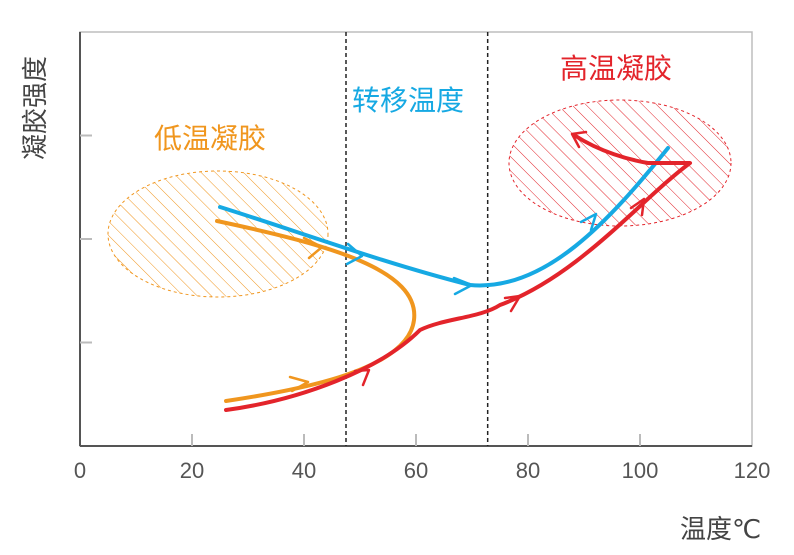  Describe the element at coordinates (752, 470) in the screenshot. I see `x-tick-label: 120` at that location.